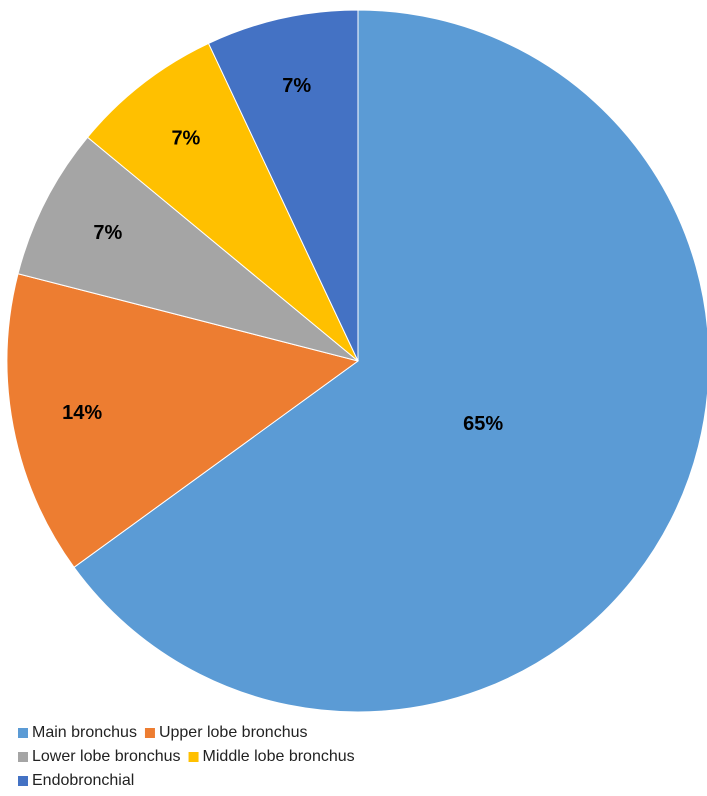  I want to click on legend-label: Main bronchus, so click(84, 732).